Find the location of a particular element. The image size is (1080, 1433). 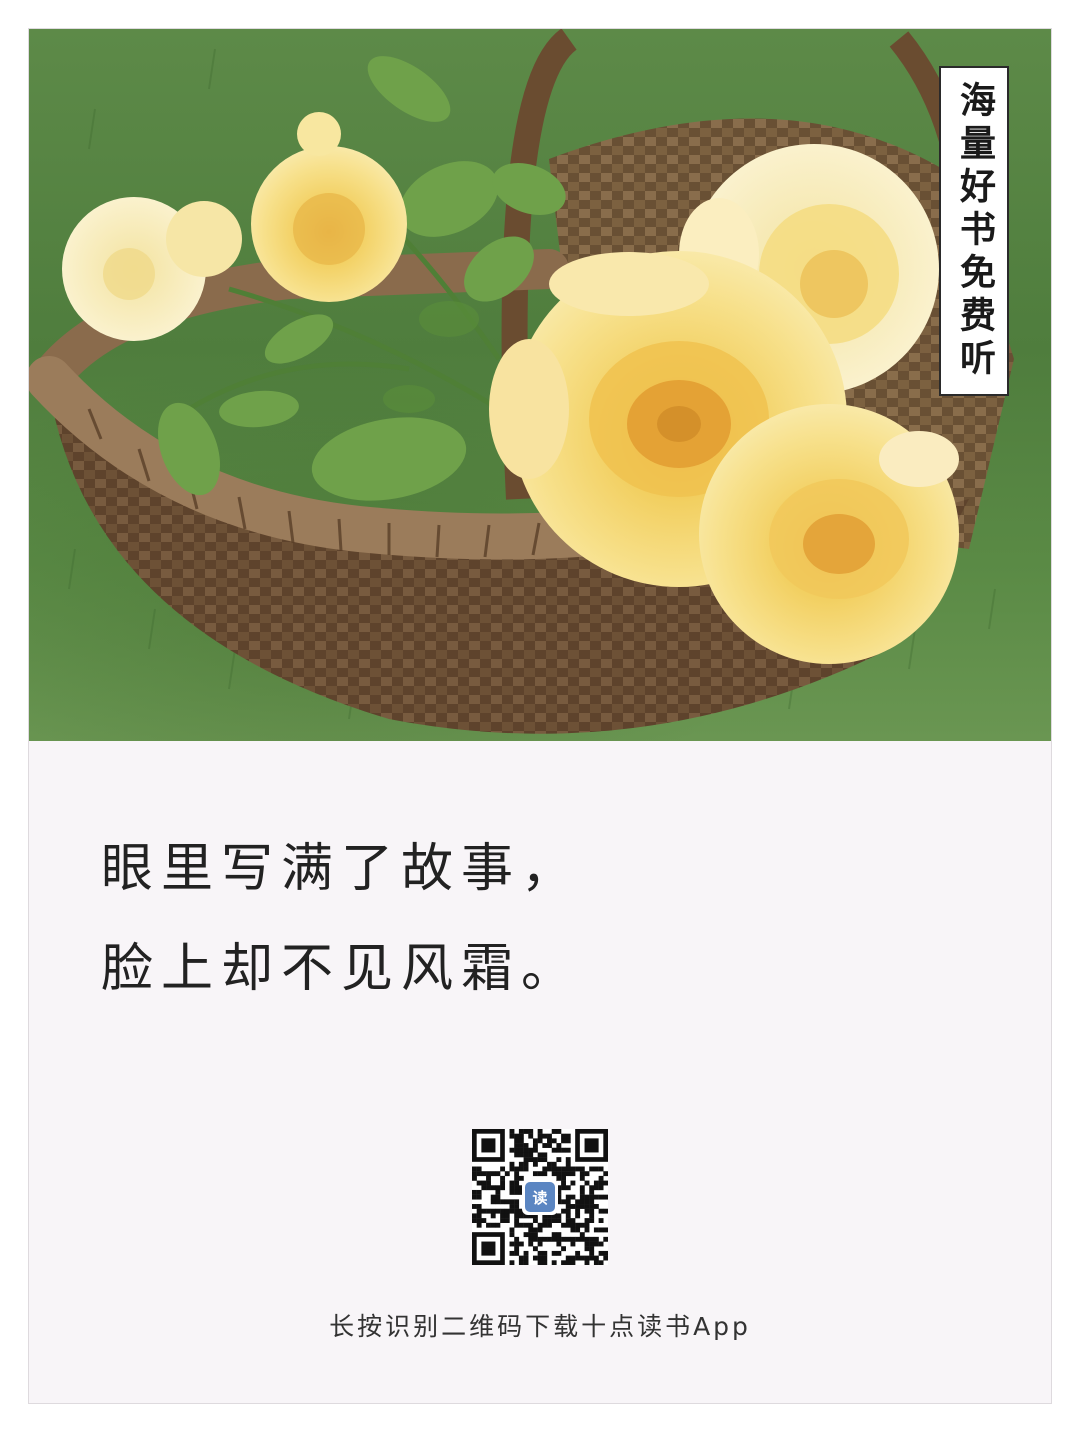

app-logo-icon: 读 is located at coordinates (540, 1197).